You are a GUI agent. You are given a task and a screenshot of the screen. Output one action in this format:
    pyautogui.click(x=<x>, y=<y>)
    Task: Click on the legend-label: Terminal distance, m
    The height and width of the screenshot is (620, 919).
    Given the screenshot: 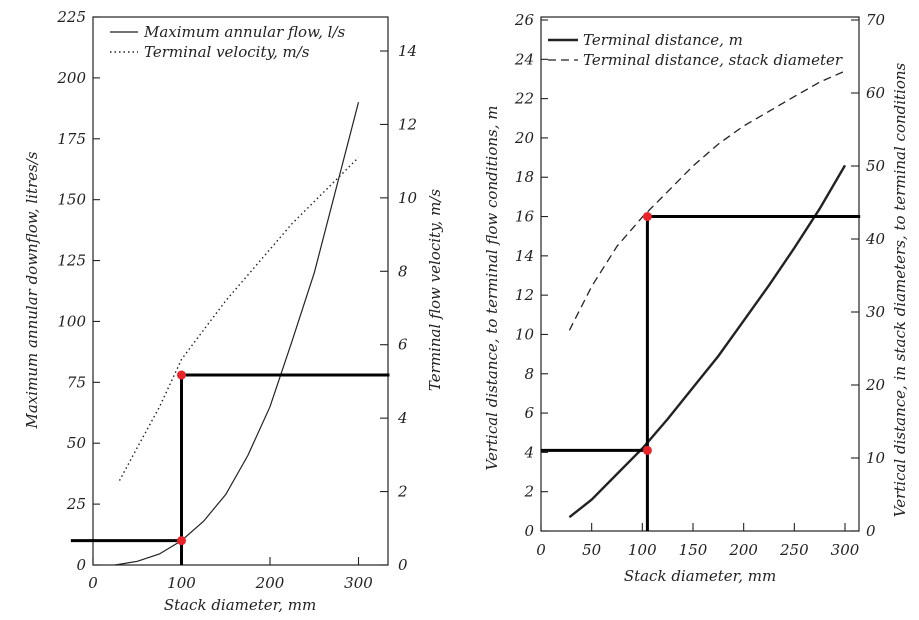 What is the action you would take?
    pyautogui.click(x=663, y=40)
    